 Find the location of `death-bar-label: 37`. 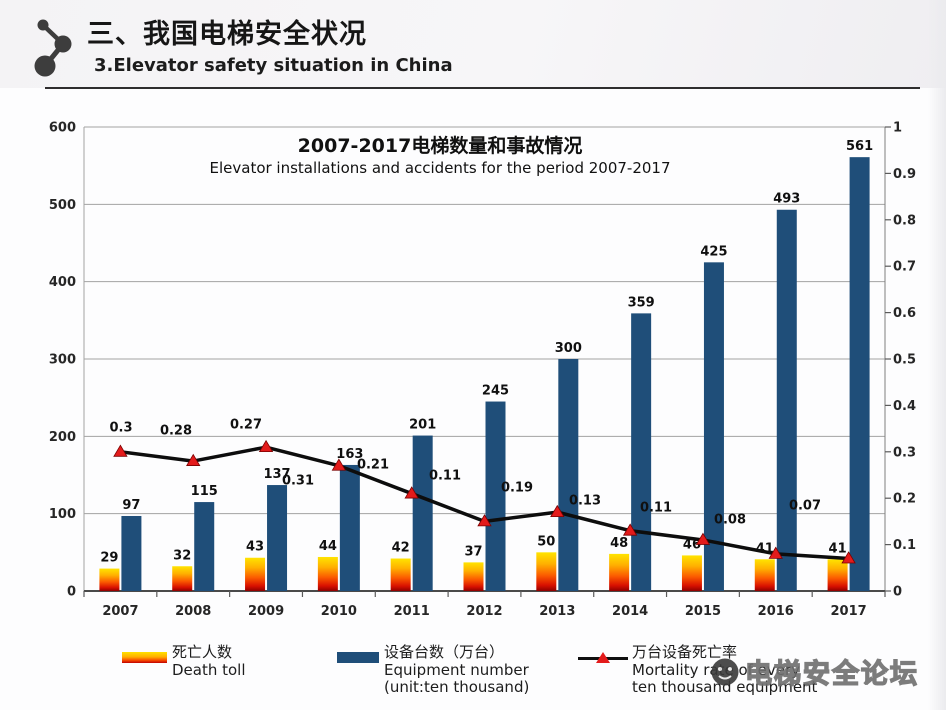

death-bar-label: 37 is located at coordinates (473, 551).